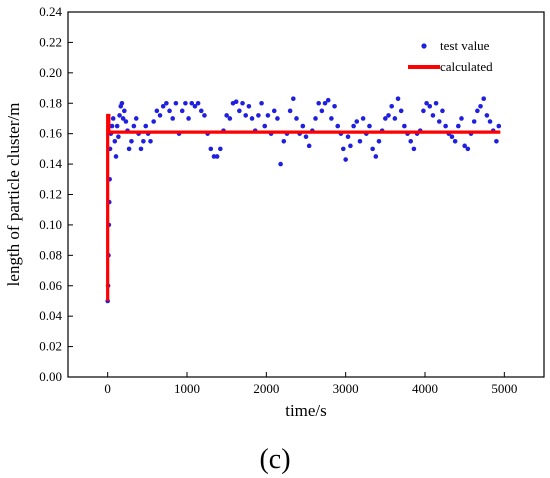 Image resolution: width=550 pixels, height=478 pixels. What do you see at coordinates (50, 11) in the screenshot?
I see `y-tick-label: 0.24` at bounding box center [50, 11].